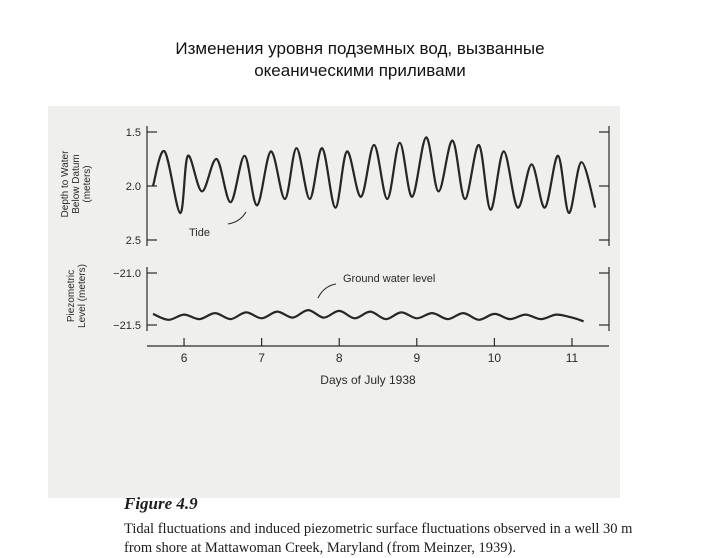  Describe the element at coordinates (133, 187) in the screenshot. I see `y-tick-label: 2.0` at that location.